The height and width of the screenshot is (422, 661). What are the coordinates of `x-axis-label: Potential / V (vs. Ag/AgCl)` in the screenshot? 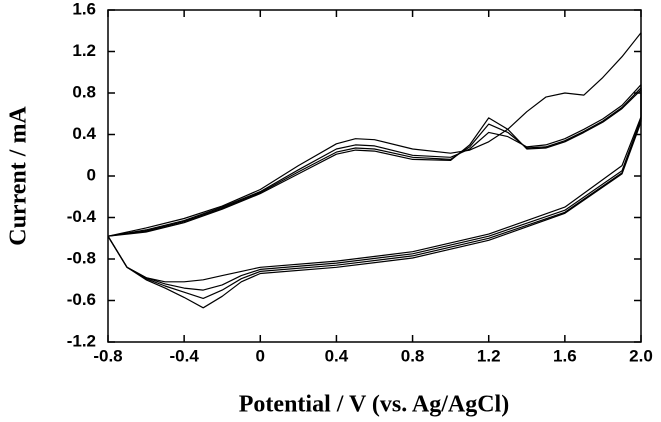 It's located at (374, 405).